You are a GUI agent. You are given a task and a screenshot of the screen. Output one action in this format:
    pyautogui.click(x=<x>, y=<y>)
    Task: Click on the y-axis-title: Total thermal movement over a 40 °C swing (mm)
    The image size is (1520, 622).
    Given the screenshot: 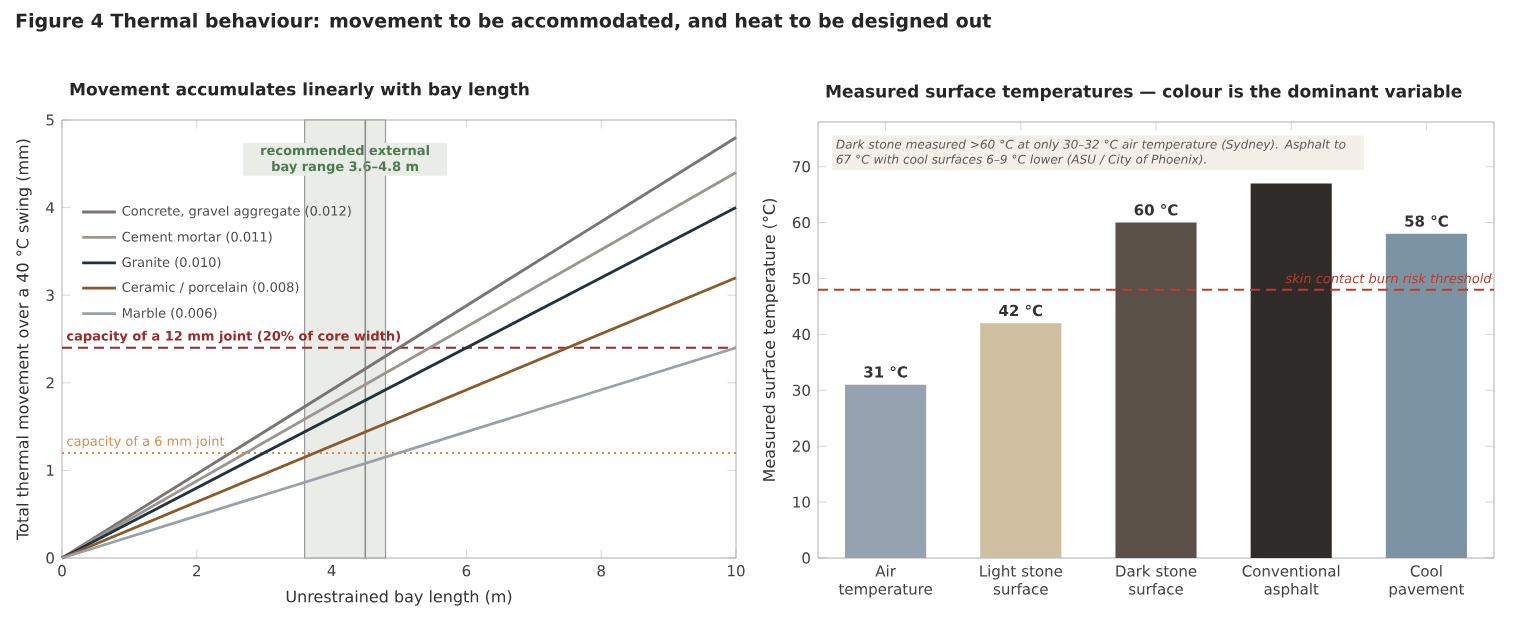 What is the action you would take?
    pyautogui.click(x=24, y=339)
    